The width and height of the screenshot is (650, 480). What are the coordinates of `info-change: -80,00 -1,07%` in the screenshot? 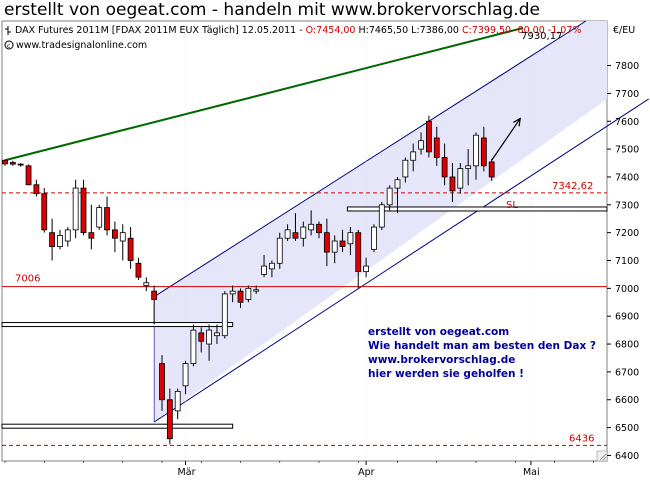 It's located at (547, 30).